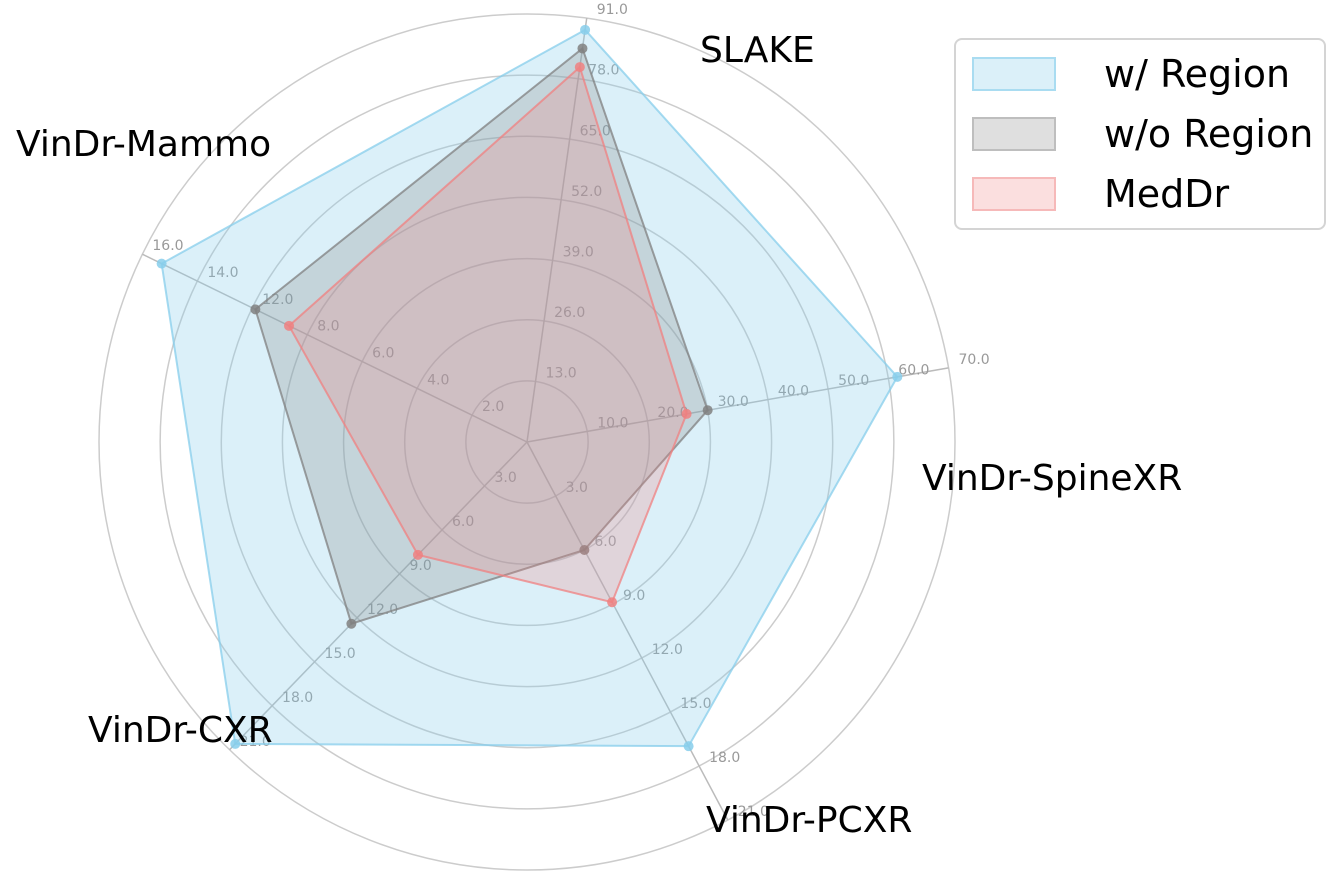 This screenshot has width=1338, height=884. I want to click on tick-label: 52.0, so click(586, 192).